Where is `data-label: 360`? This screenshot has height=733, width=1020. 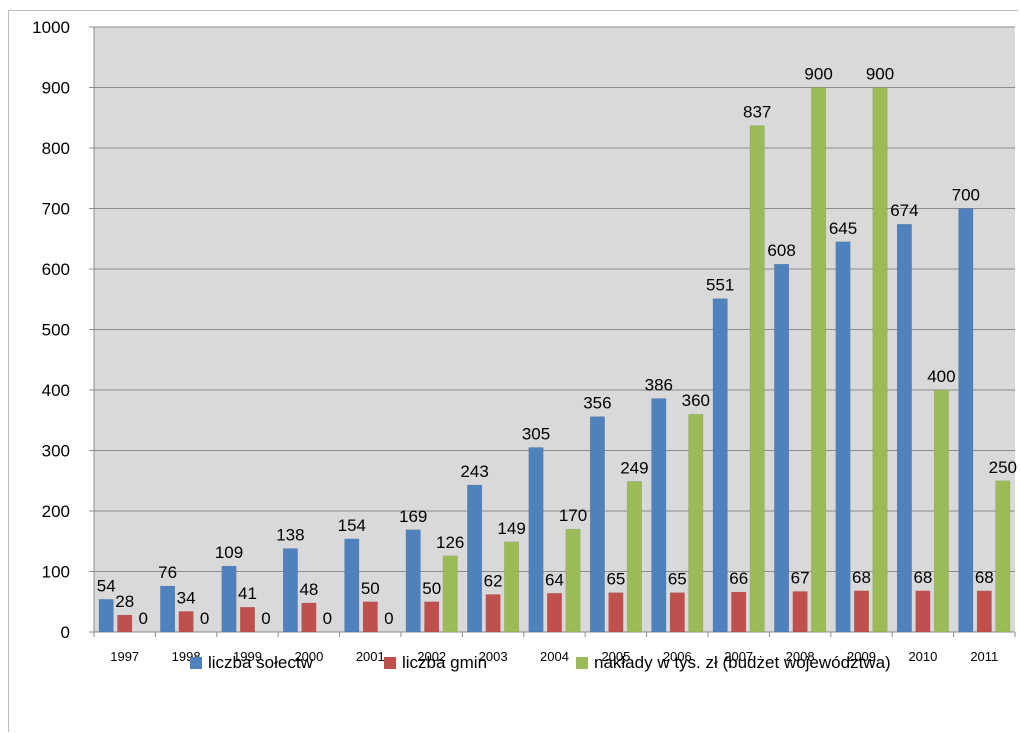
data-label: 360 is located at coordinates (696, 400).